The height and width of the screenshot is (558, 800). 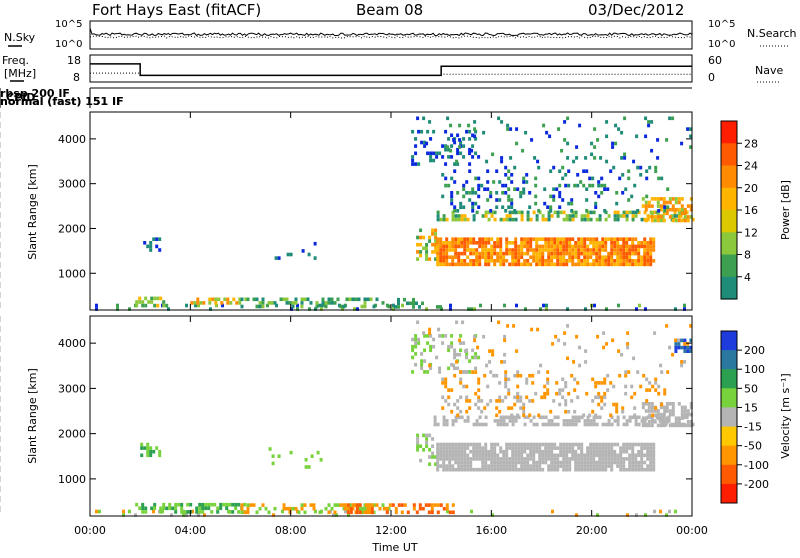 I want to click on colorbar-tick-label: 50, so click(x=751, y=388).